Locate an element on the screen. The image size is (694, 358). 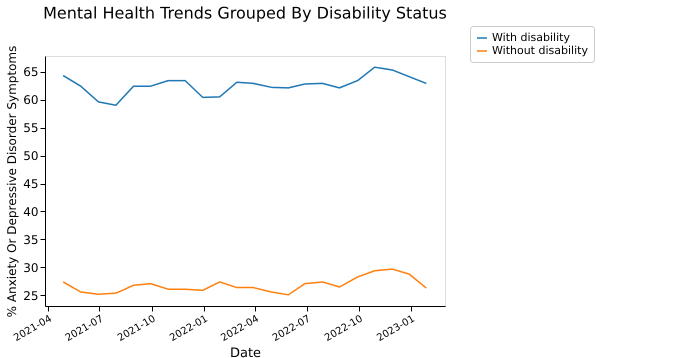
y-tick-label: 25 is located at coordinates (30, 295).